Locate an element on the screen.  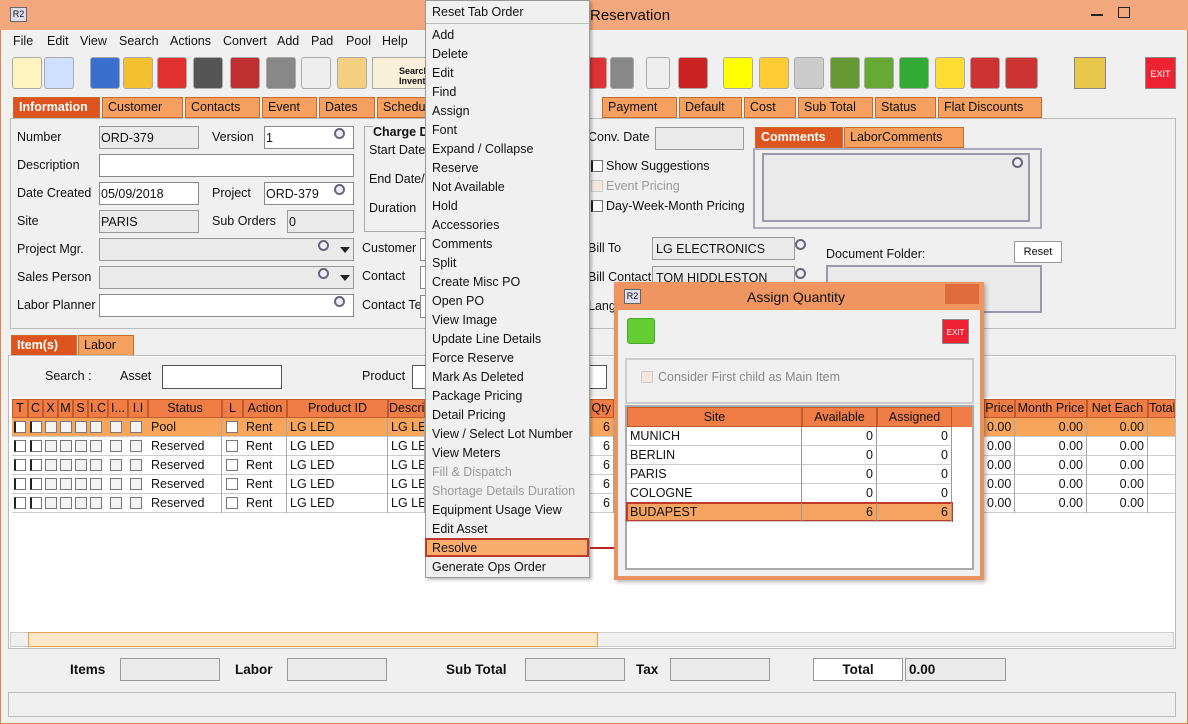
menu-item: Pad is located at coordinates (322, 41).